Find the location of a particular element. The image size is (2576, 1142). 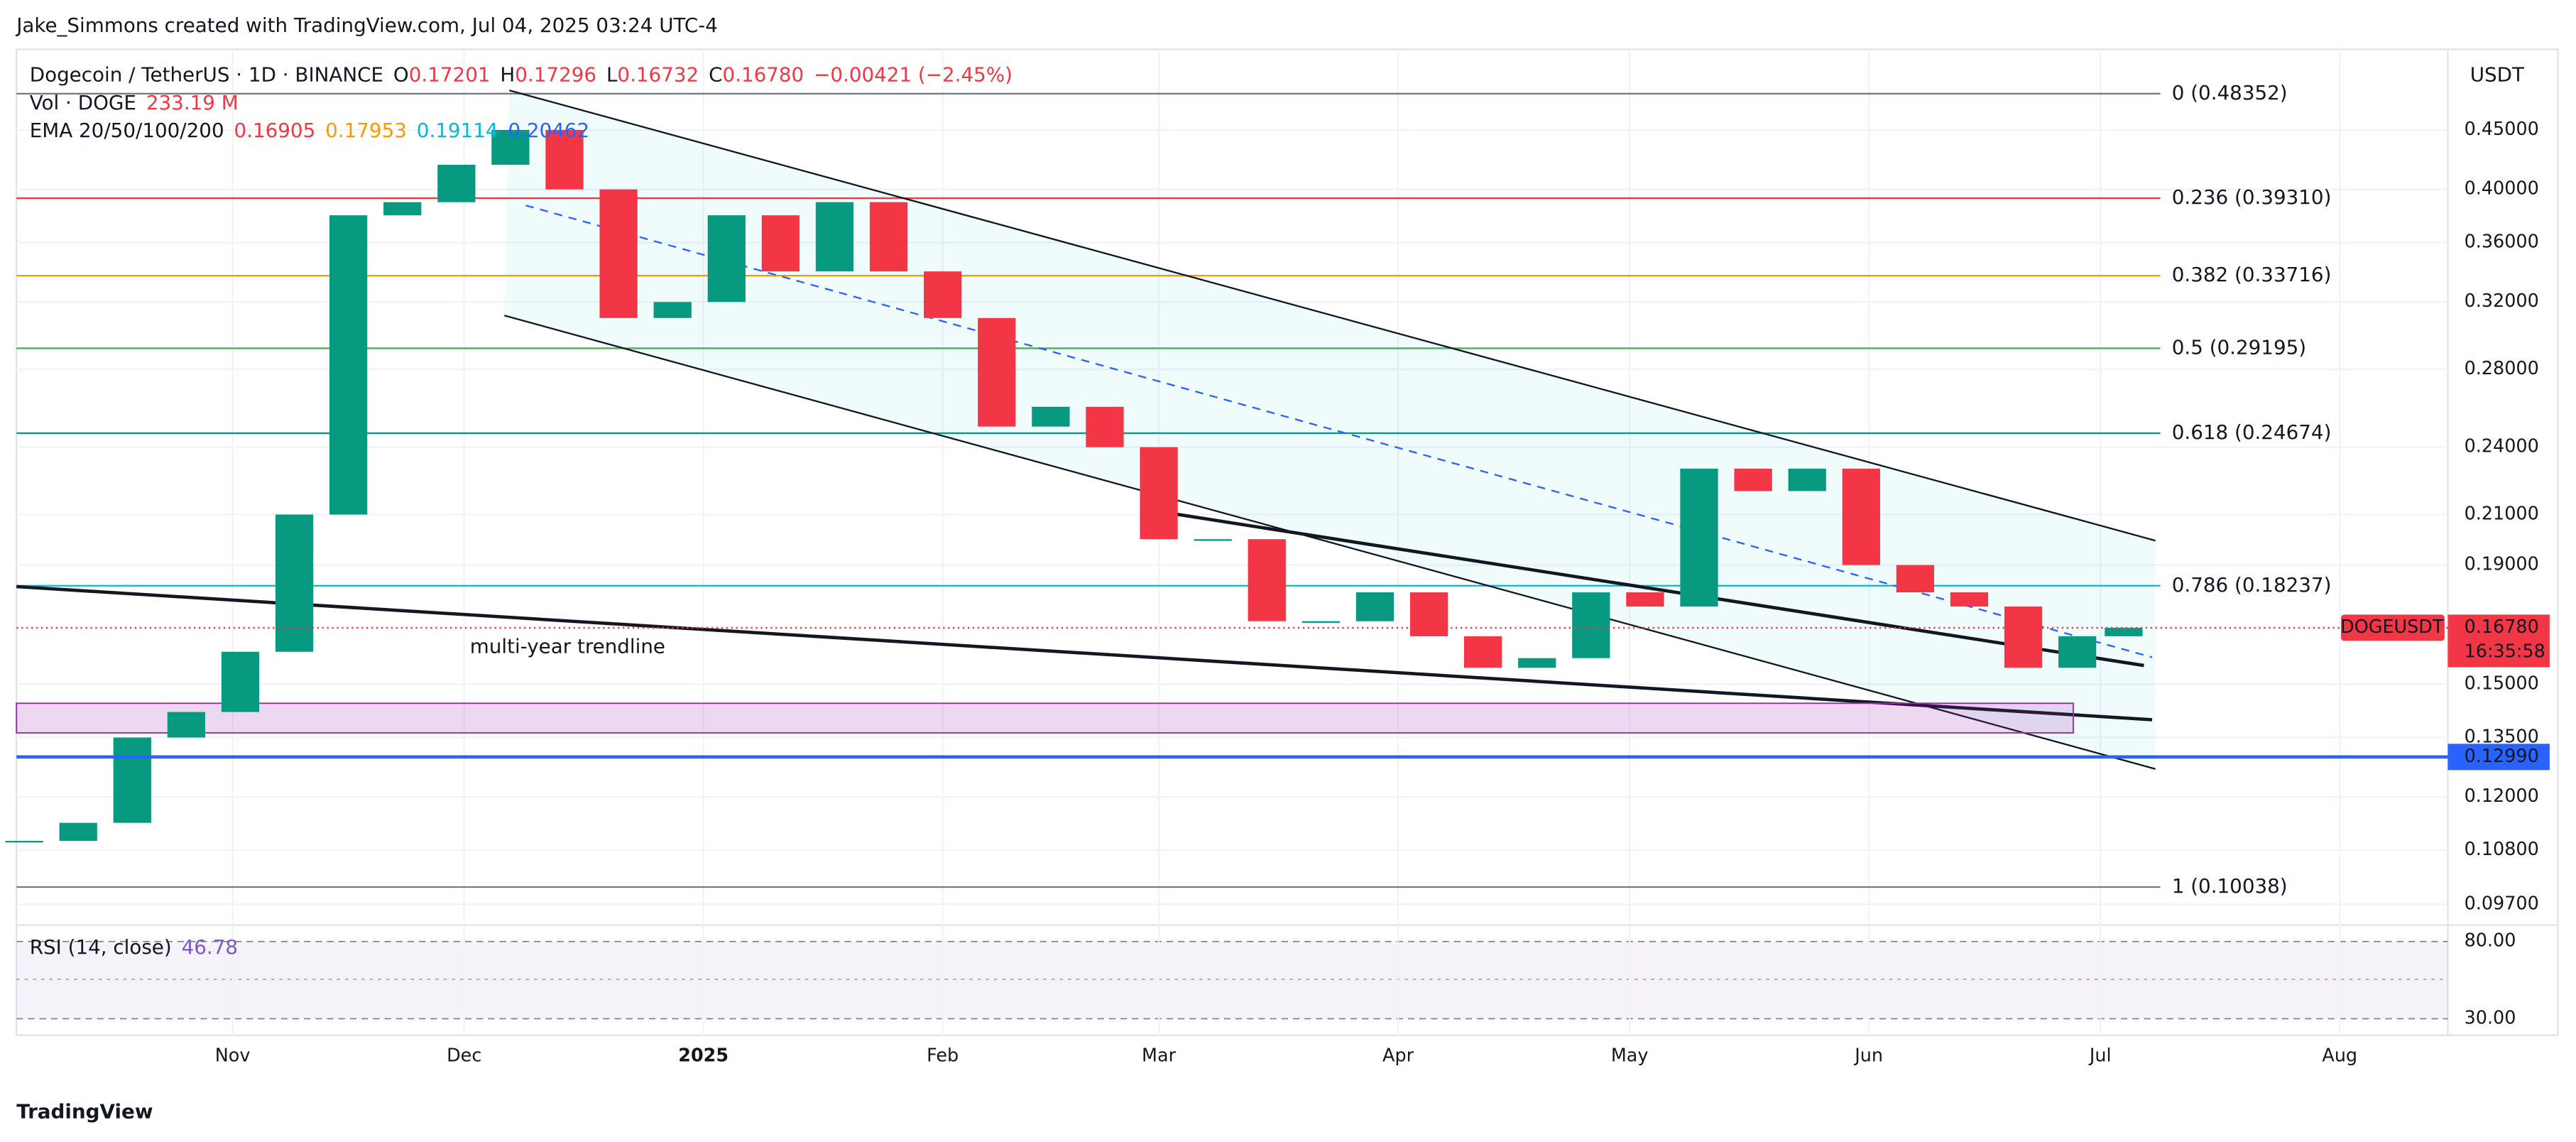

x-tick-label: May is located at coordinates (1630, 1056).